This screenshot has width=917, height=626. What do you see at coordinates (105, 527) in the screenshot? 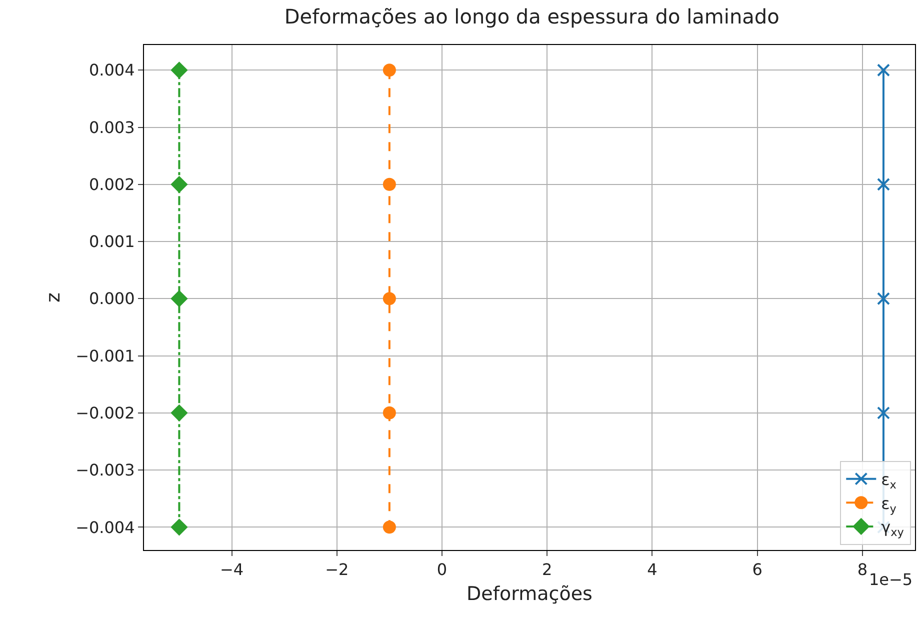
I see `y-tick-label: −0.004` at bounding box center [105, 527].